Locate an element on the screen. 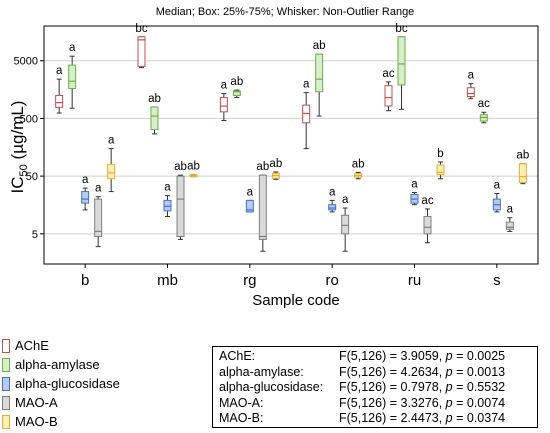  x-tick-label-ro: ro is located at coordinates (331, 280).